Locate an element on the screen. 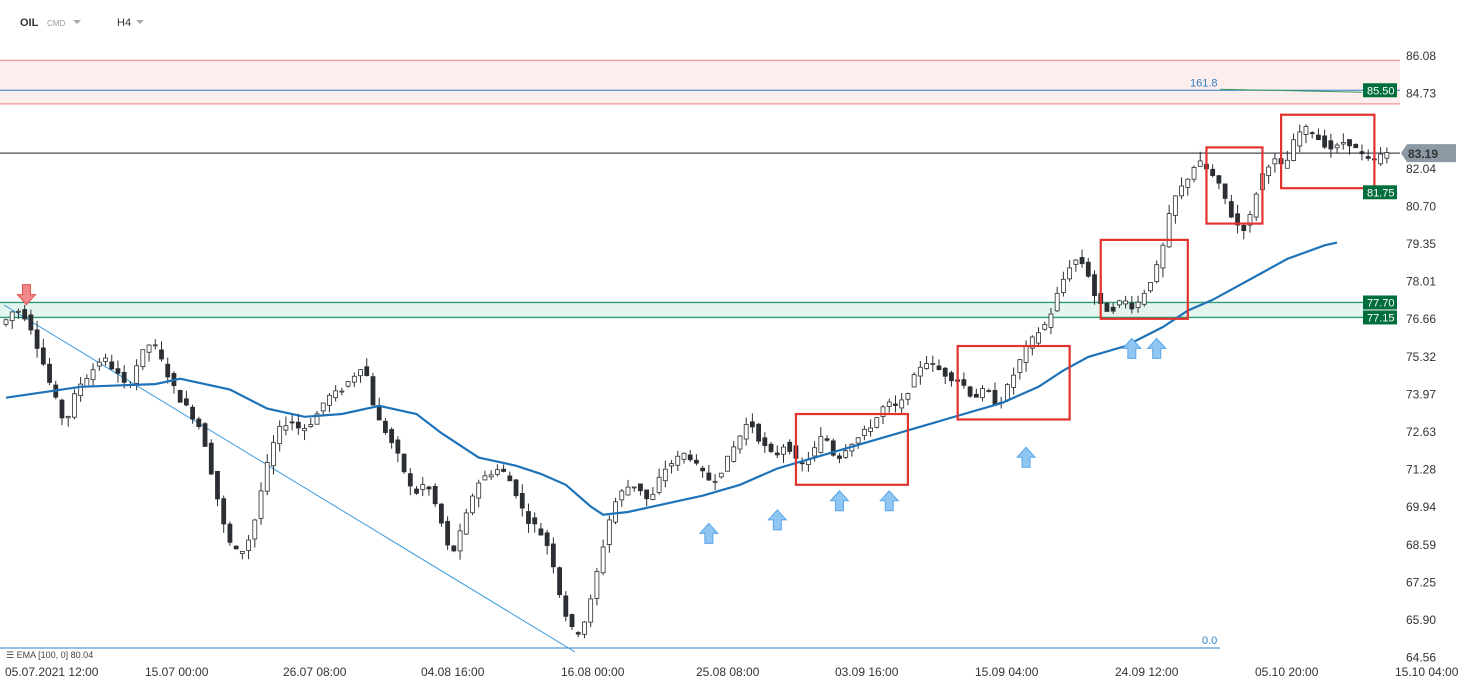 The height and width of the screenshot is (687, 1467). symbol-label: OIL is located at coordinates (29, 23).